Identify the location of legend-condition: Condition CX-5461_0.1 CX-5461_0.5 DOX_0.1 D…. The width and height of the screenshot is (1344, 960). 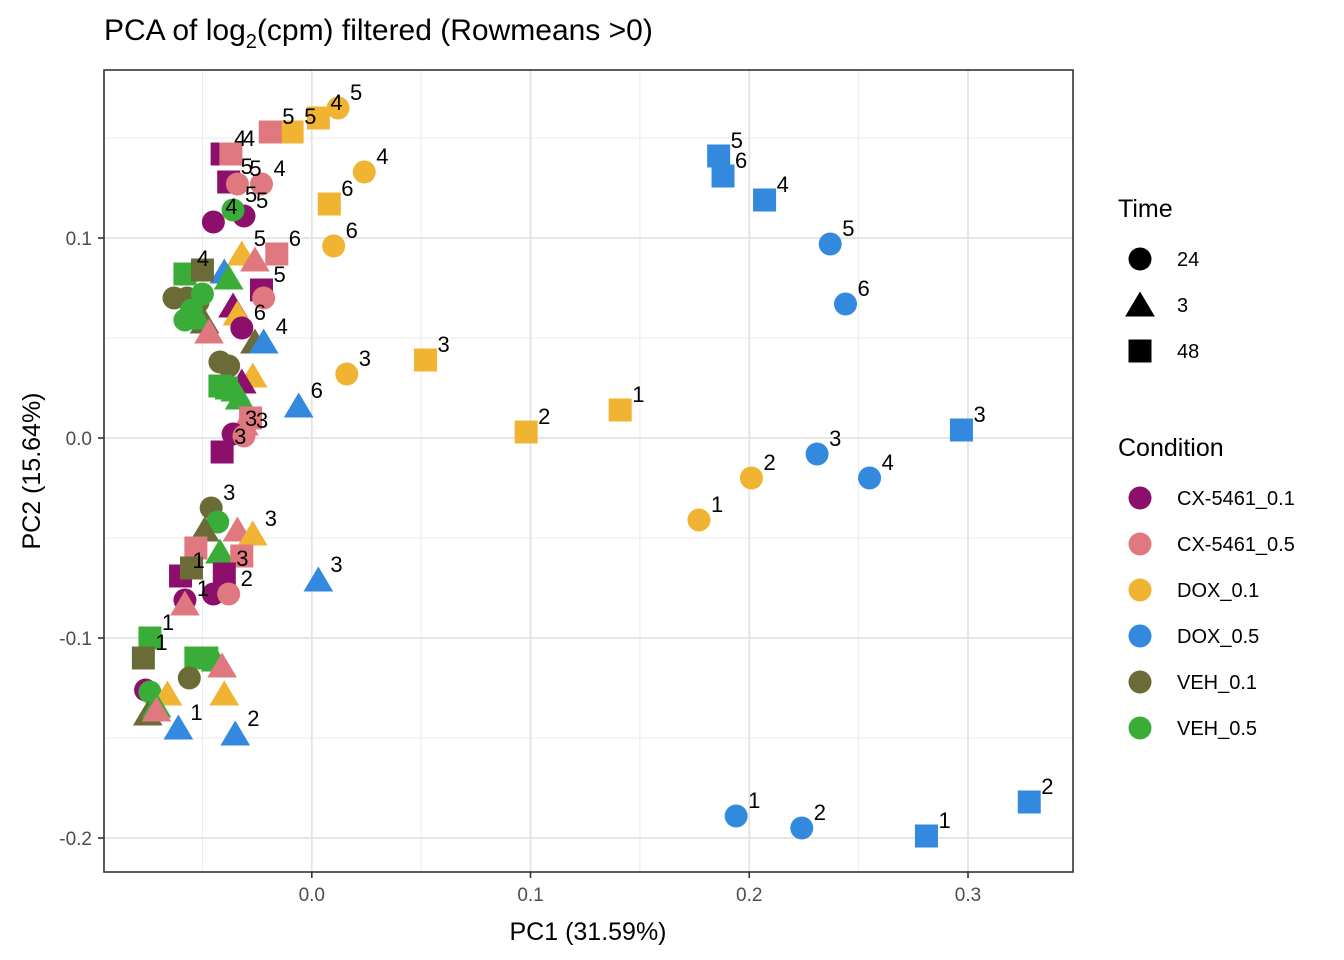
(1206, 587).